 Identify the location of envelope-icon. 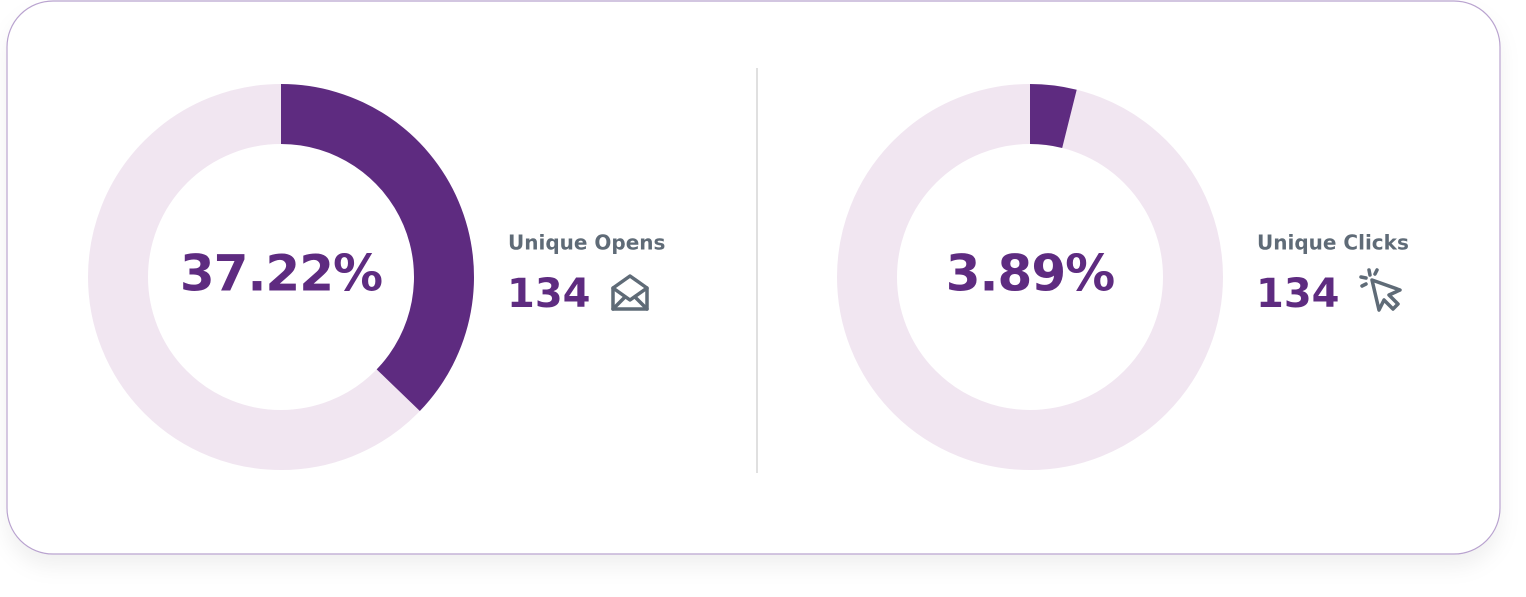
(630, 292).